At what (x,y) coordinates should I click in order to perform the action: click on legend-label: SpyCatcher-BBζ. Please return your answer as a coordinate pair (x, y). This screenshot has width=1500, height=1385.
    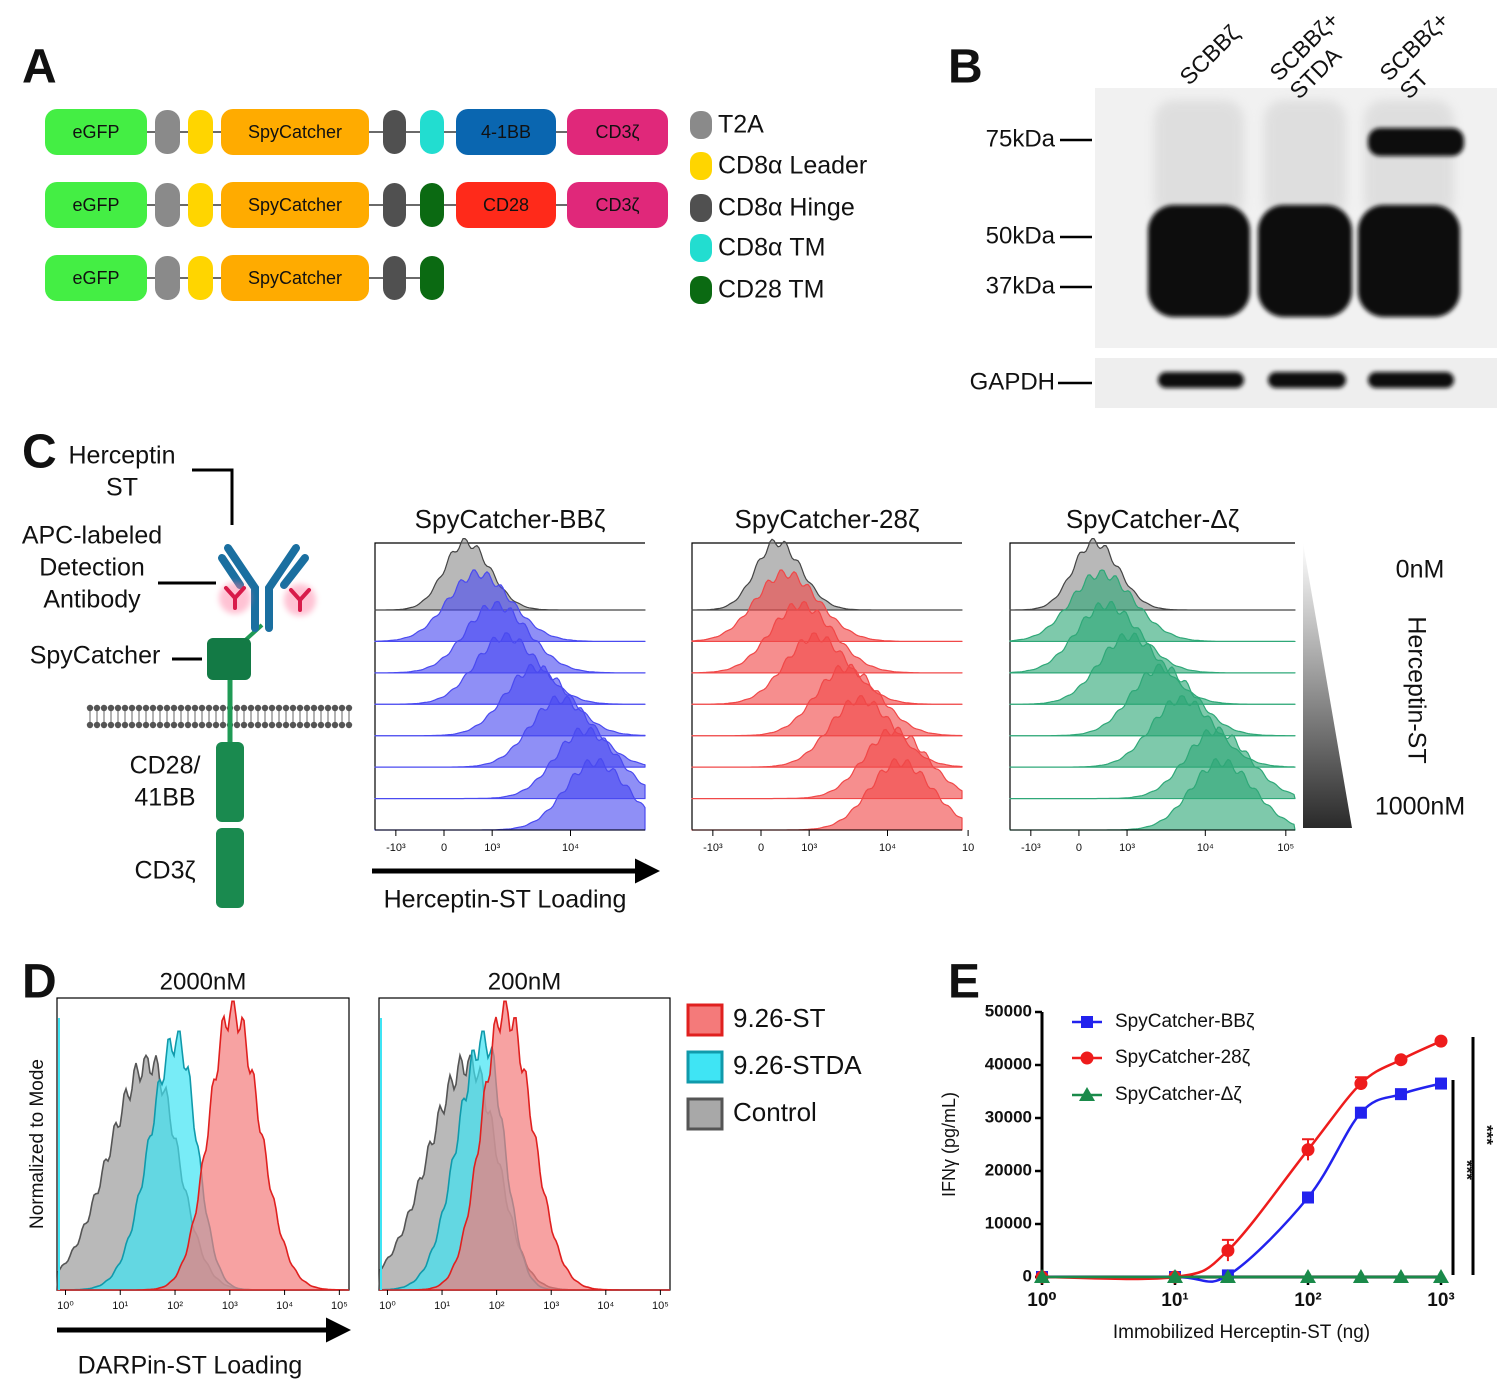
    Looking at the image, I should click on (1185, 1021).